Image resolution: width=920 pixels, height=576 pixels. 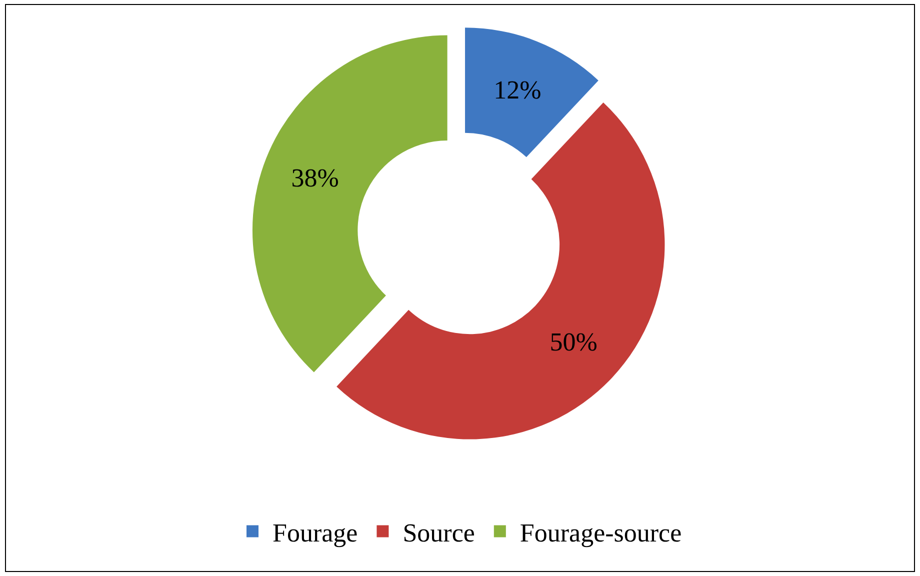 I want to click on legend-label: Fourage-source, so click(x=601, y=533).